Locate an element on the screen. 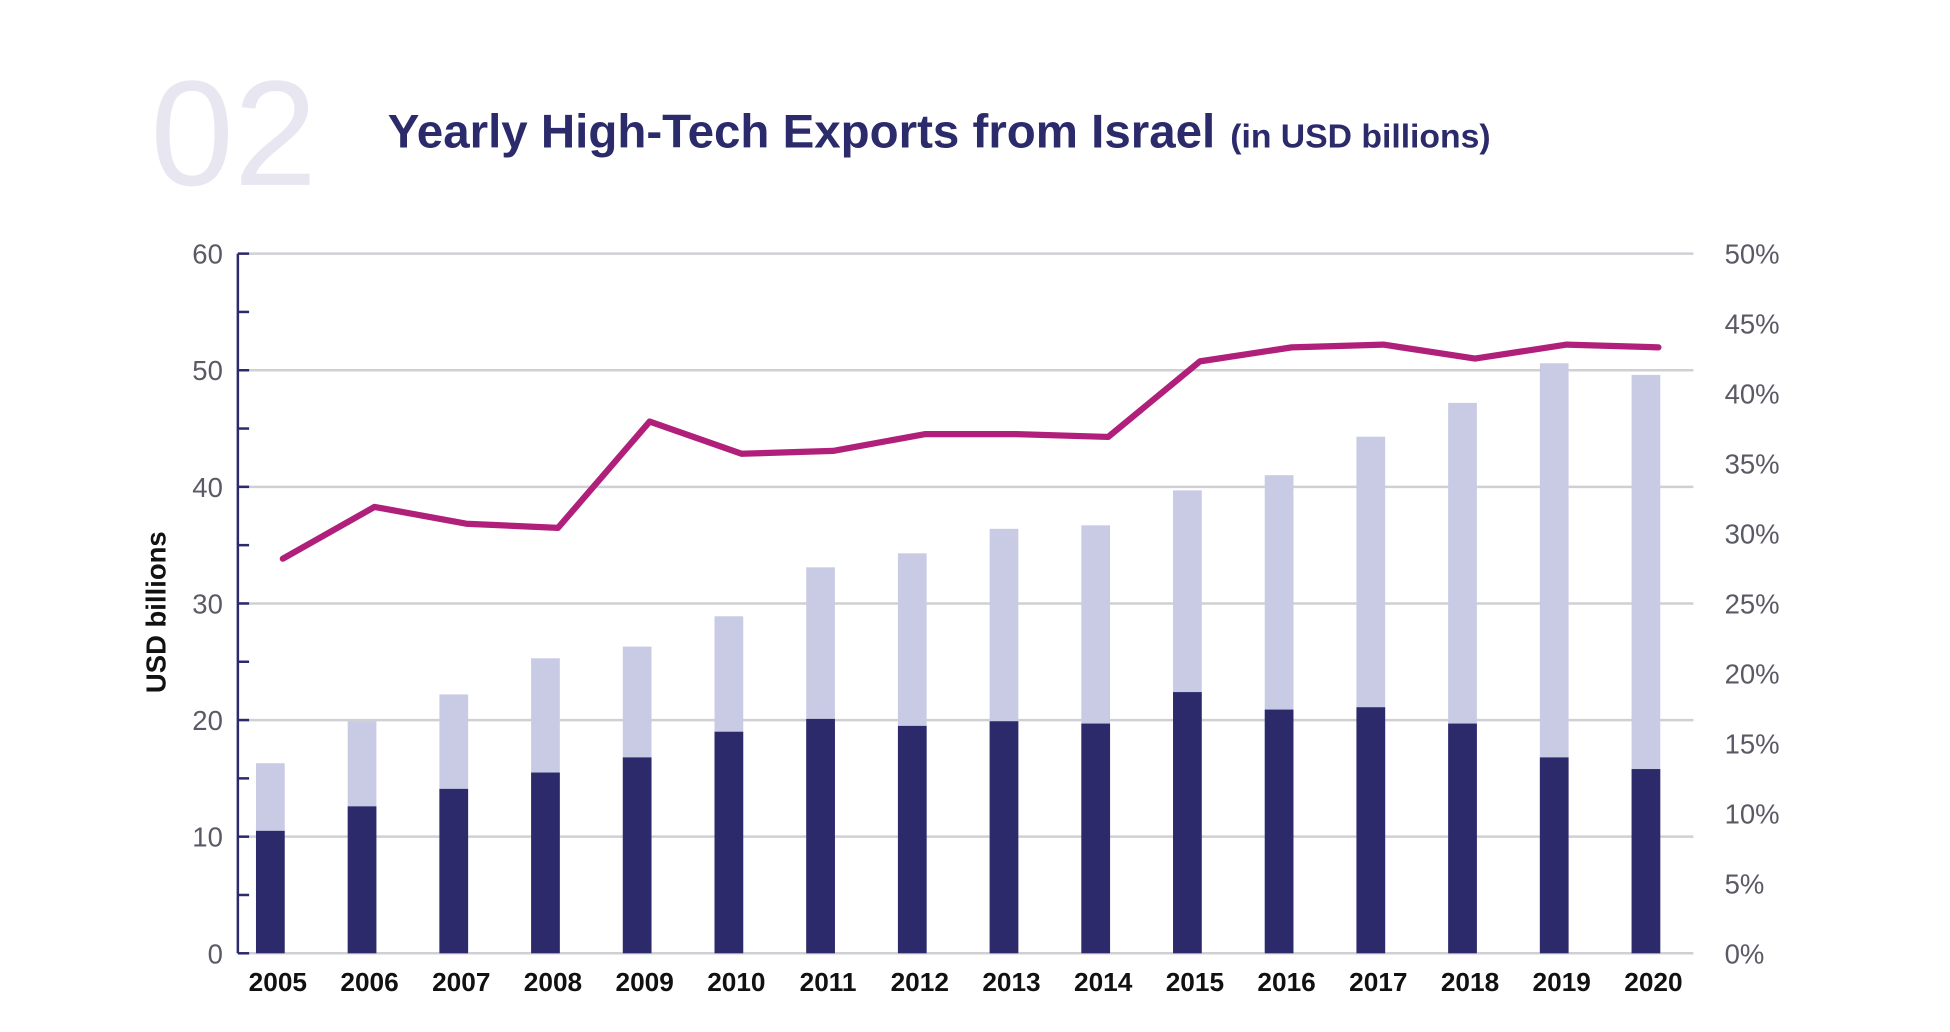  bar-dark-2010 is located at coordinates (729, 842).